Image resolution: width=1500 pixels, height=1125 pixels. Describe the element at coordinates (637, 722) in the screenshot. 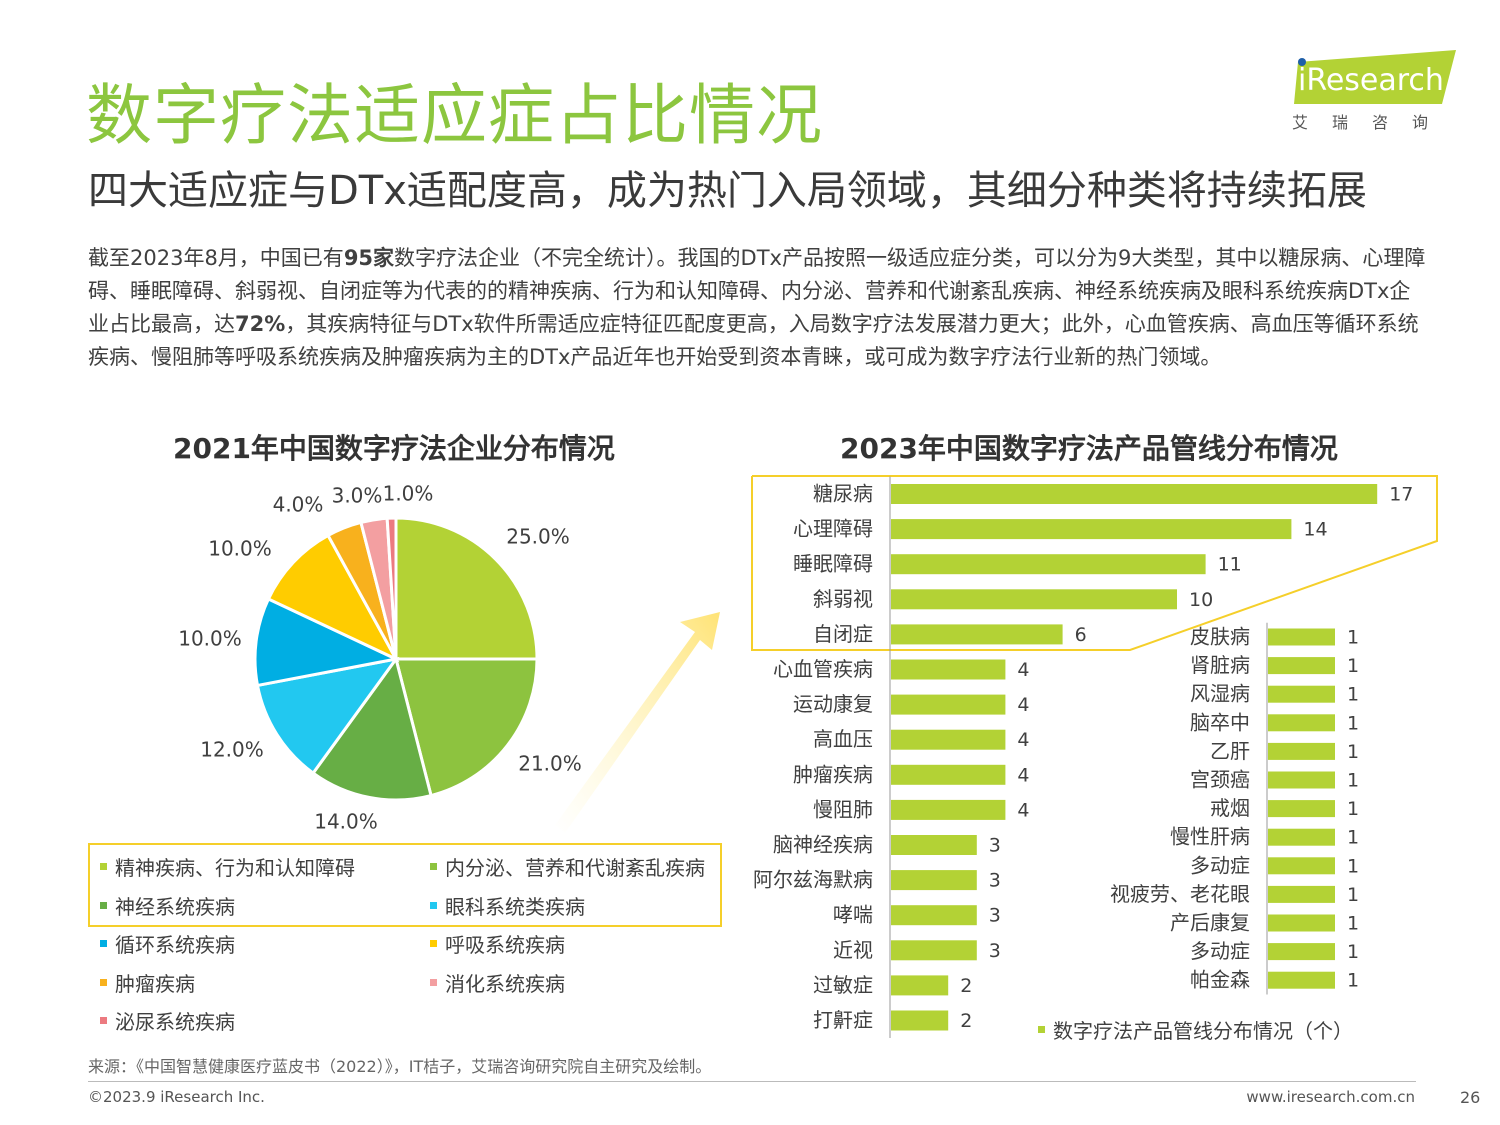

I see `highlight-arrow` at that location.